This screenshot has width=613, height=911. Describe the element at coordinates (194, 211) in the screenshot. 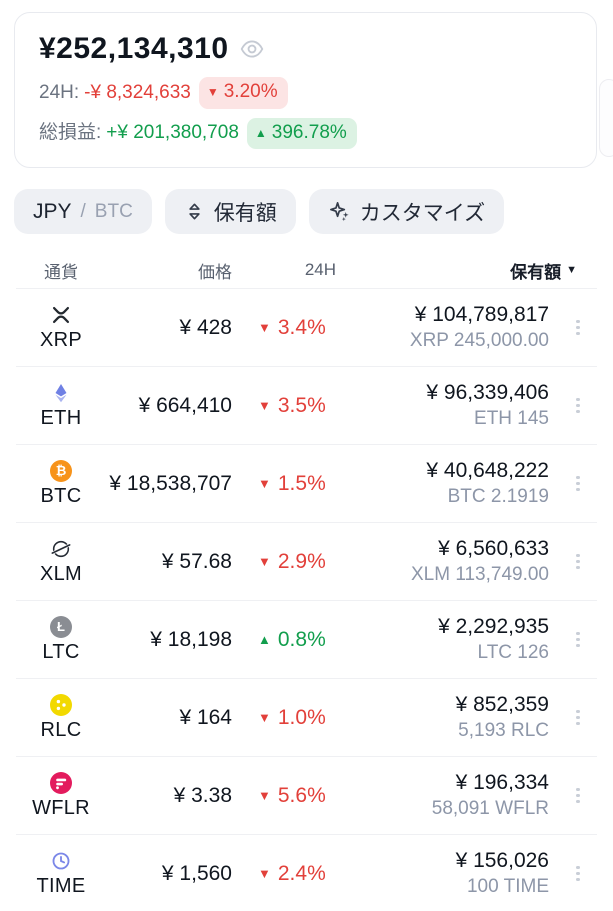

I see `sort-arrows-icon` at that location.